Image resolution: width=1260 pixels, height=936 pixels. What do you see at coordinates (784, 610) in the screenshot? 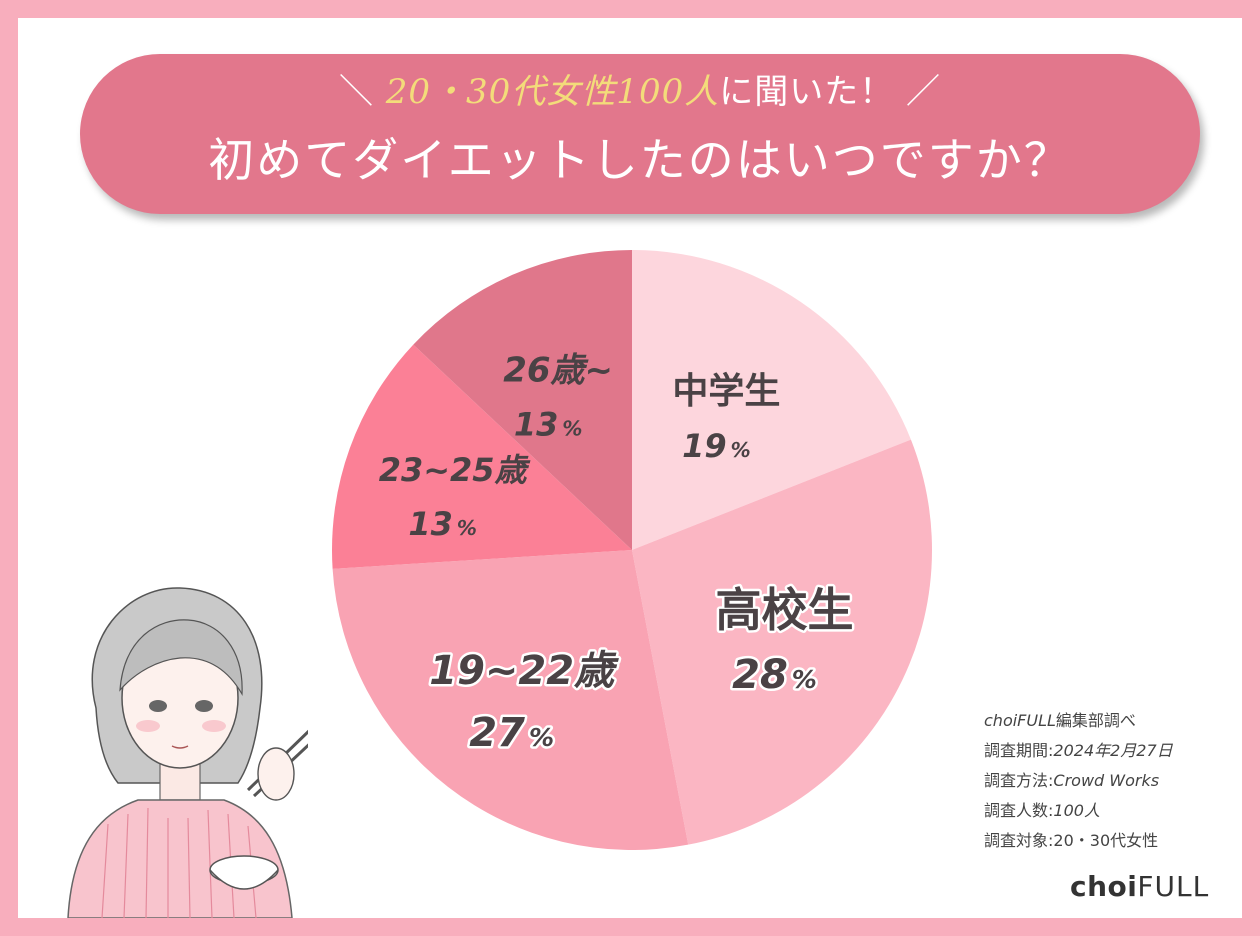
I see `slice-label-category-high-school: 高校生` at bounding box center [784, 610].